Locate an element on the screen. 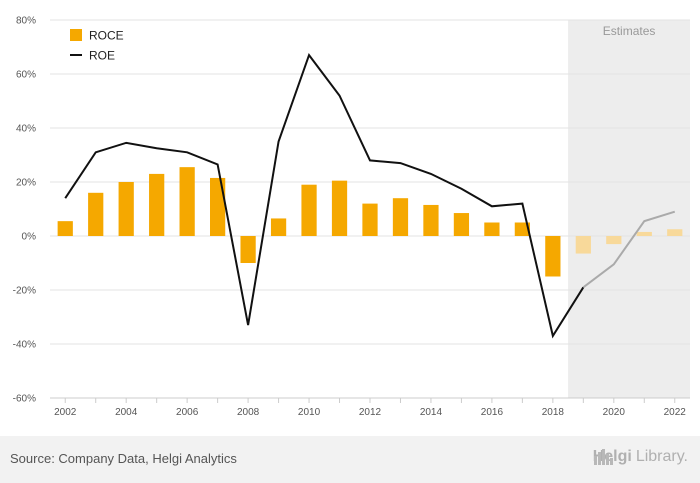 Image resolution: width=700 pixels, height=483 pixels. source-note: Source: Company Data, Helgi Analytics is located at coordinates (123, 458).